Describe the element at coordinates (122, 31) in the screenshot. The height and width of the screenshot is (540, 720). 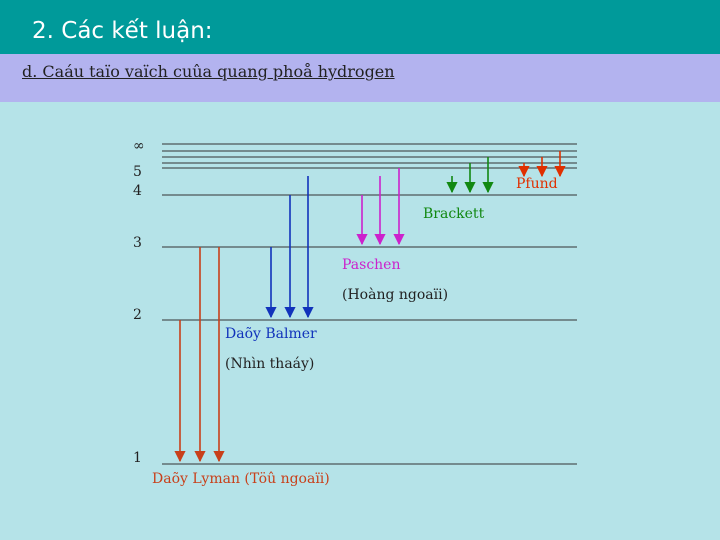
I see `page-title: 2. Các kết luận:` at that location.